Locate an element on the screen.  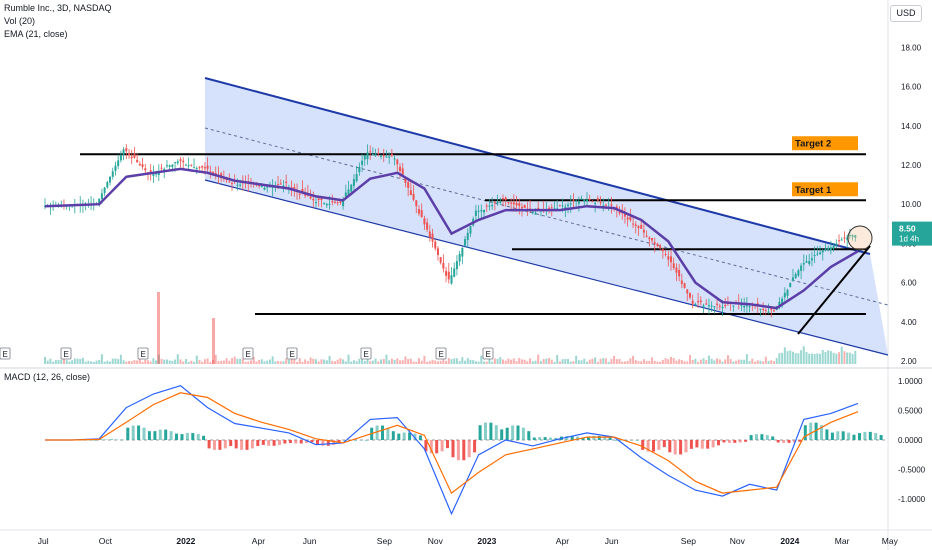
target2-box is located at coordinates (825, 143).